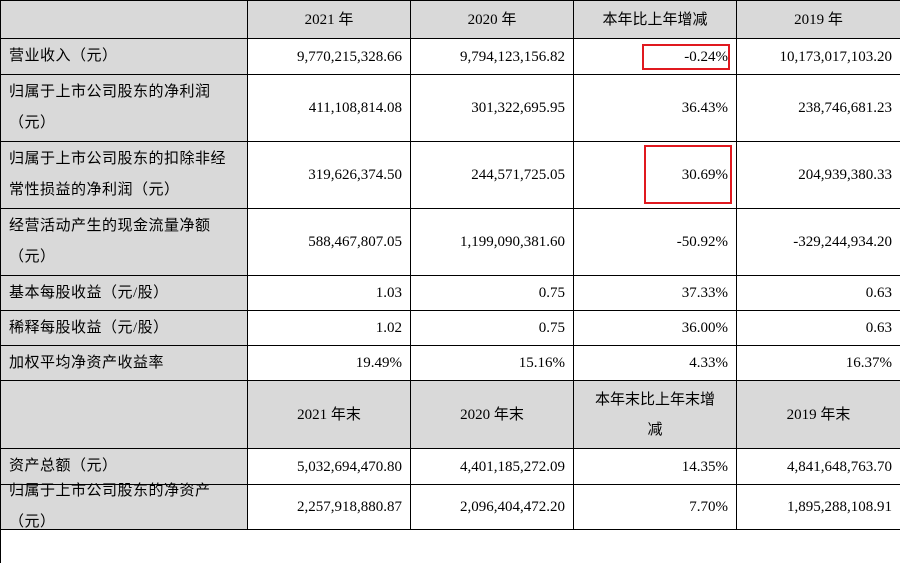  I want to click on highlight-box-revenue, so click(686, 57).